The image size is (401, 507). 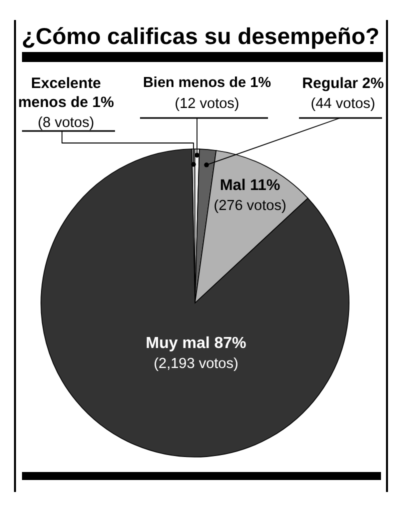 What do you see at coordinates (196, 364) in the screenshot?
I see `data-label: (2,193 votos)` at bounding box center [196, 364].